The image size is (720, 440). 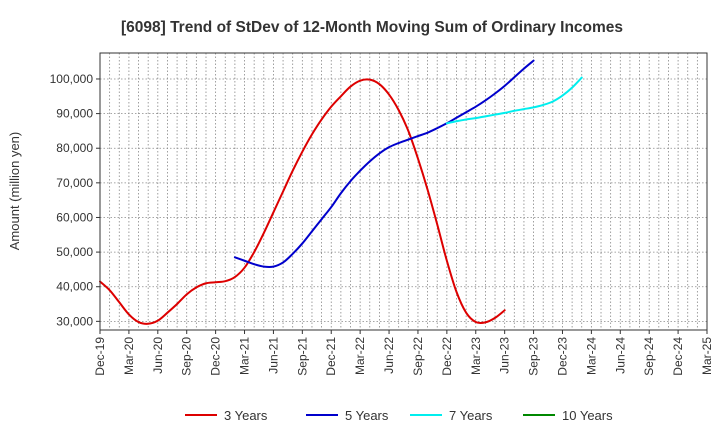 I want to click on legend-label: 7 Years, so click(x=471, y=415).